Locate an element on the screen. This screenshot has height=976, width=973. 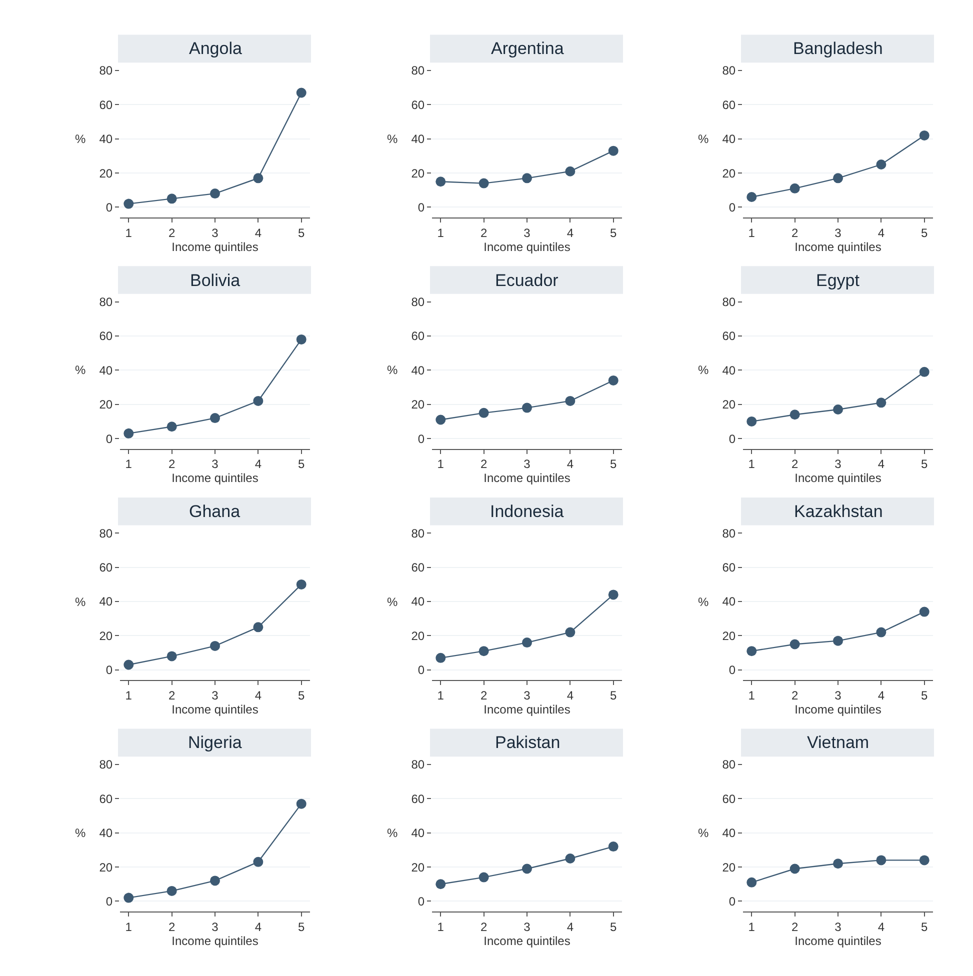
chart-title: Nigeria is located at coordinates (215, 742).